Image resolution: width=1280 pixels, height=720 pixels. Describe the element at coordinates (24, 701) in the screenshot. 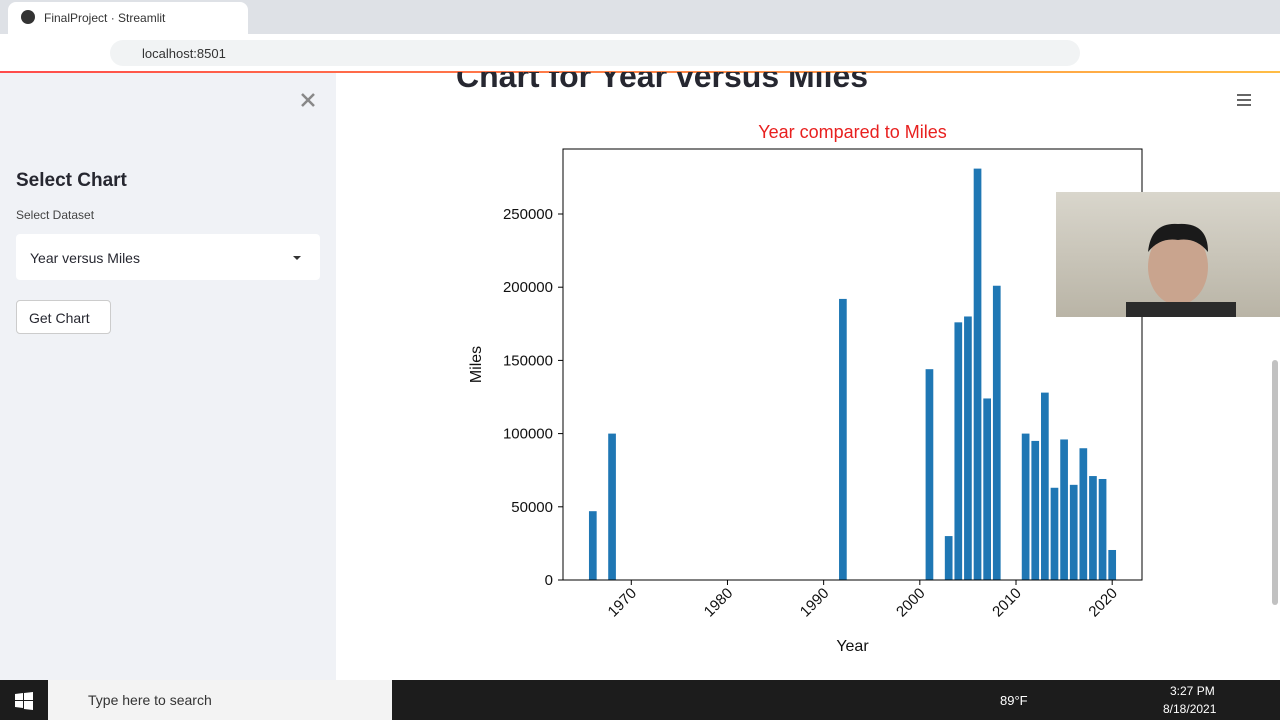

I see `start-button` at that location.